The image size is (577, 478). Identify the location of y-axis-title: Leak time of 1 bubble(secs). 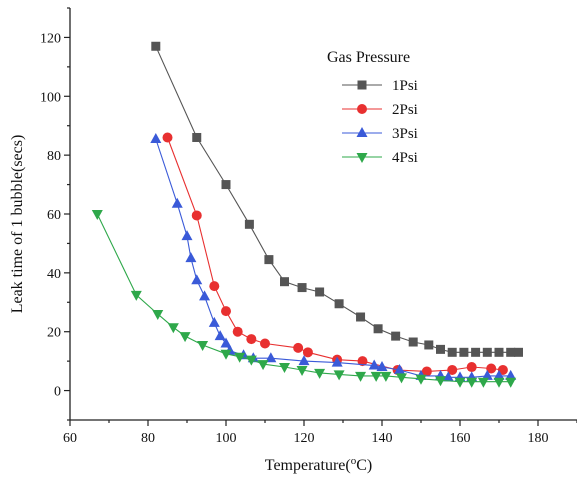
(17, 224).